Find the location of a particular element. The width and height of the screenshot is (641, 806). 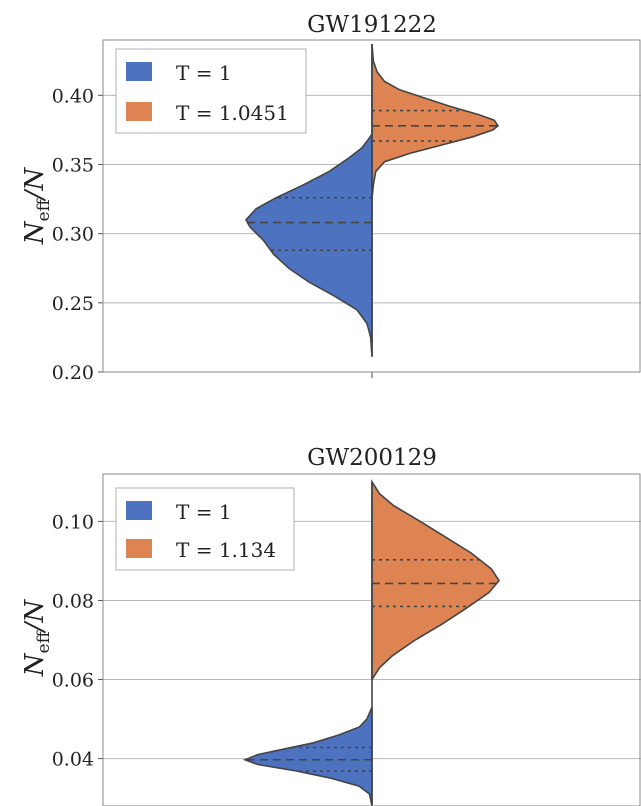

y-tick-label: 0.08 is located at coordinates (73, 601).